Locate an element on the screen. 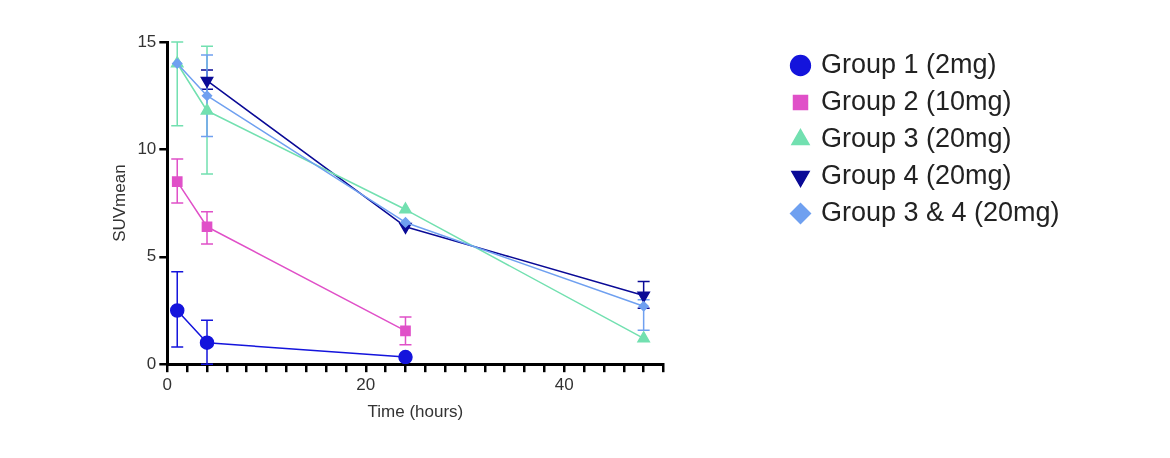 The height and width of the screenshot is (458, 1170). y-tick-label: 0 is located at coordinates (151, 363).